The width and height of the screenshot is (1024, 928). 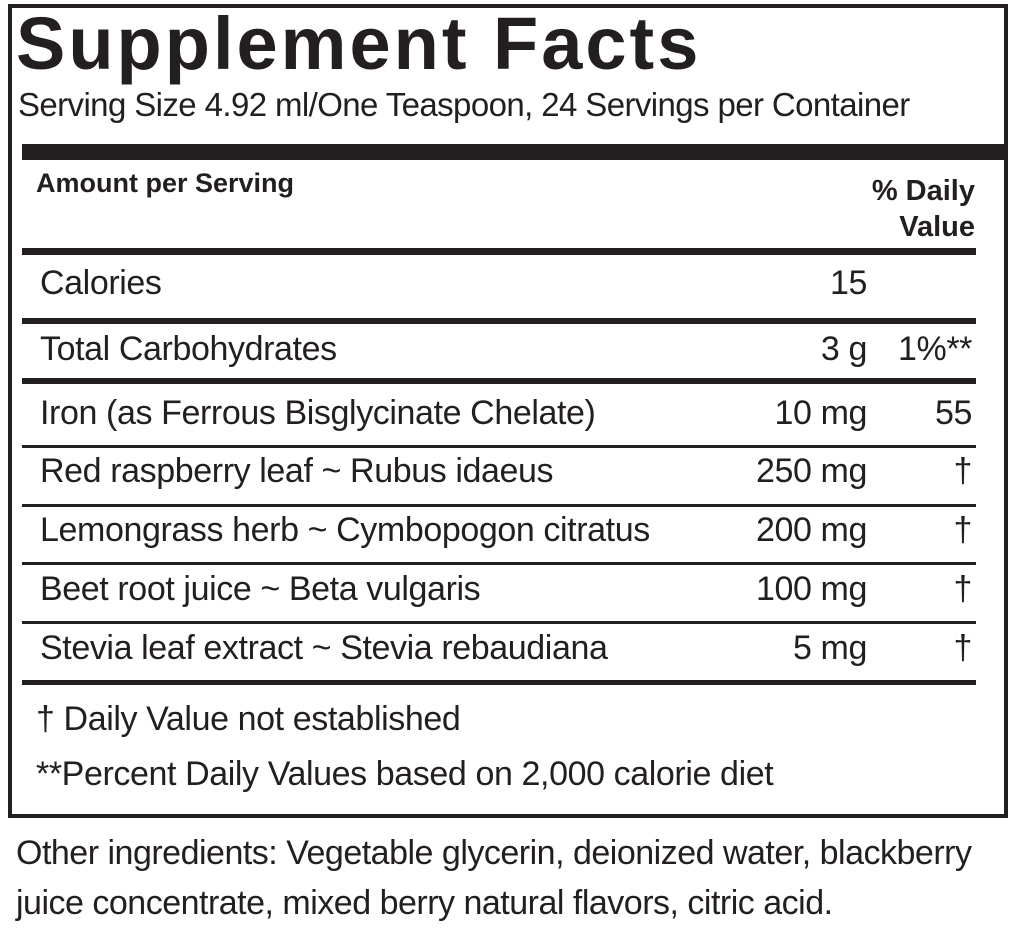 I want to click on nutrient-name: Iron (as Ferrous Bisglycinate Chelate), so click(x=318, y=413).